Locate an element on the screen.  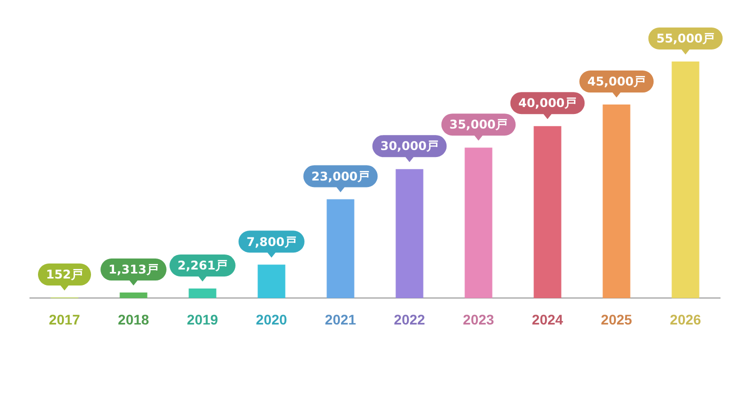
x-tick-label: 2025 is located at coordinates (616, 319).